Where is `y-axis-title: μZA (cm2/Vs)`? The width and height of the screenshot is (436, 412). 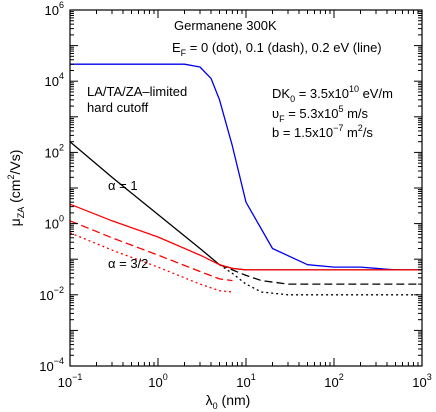
y-axis-title: μZA (cm2/Vs) is located at coordinates (16, 188).